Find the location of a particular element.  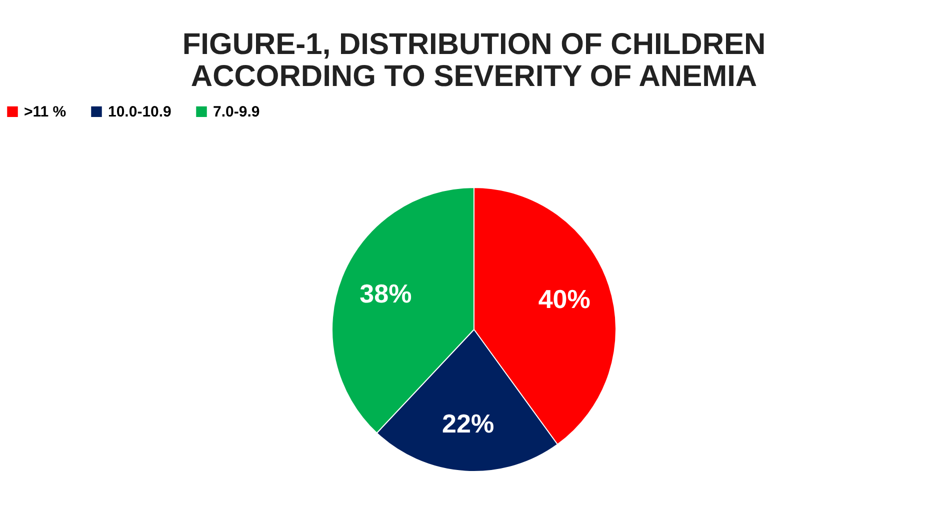

data-label: 40% is located at coordinates (564, 299).